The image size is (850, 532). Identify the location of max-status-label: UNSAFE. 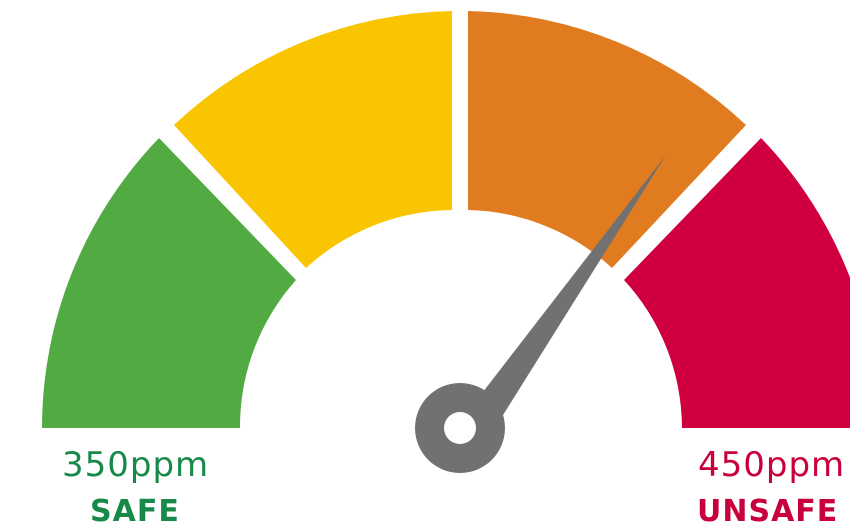
(768, 511).